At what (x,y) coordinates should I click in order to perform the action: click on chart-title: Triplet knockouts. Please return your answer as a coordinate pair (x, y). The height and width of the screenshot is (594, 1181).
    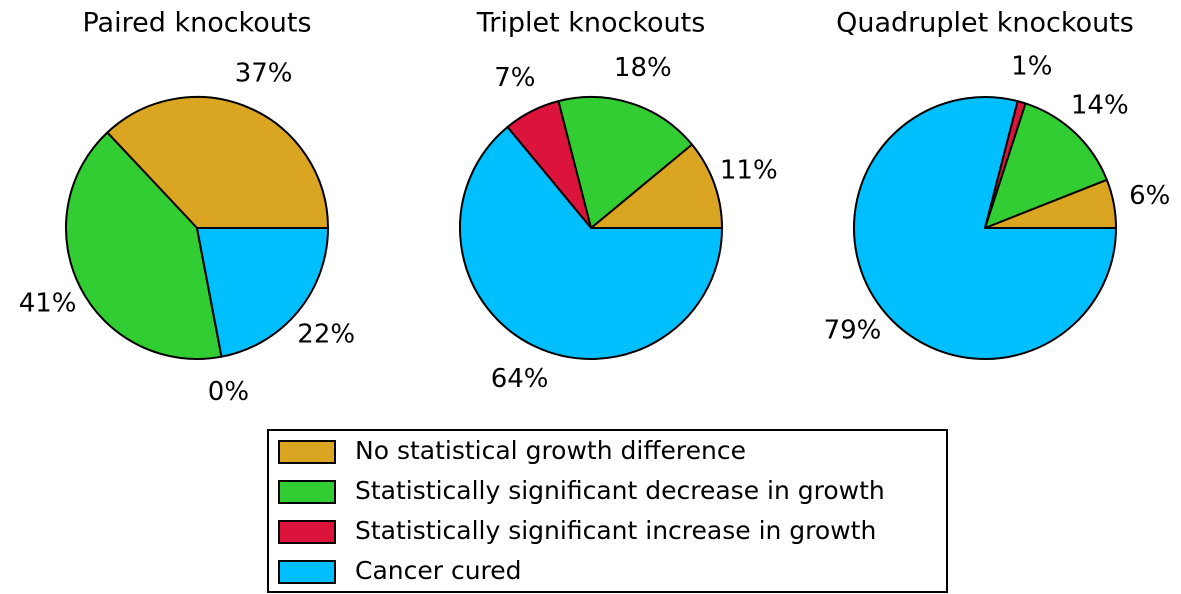
    Looking at the image, I should click on (591, 23).